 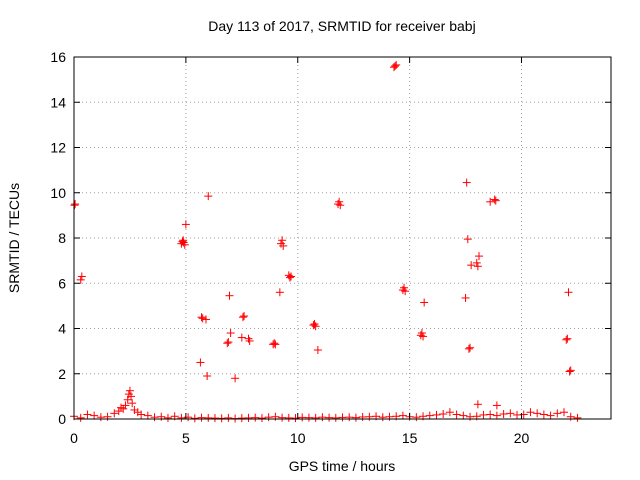 What do you see at coordinates (58, 57) in the screenshot?
I see `y-tick-label: 16` at bounding box center [58, 57].